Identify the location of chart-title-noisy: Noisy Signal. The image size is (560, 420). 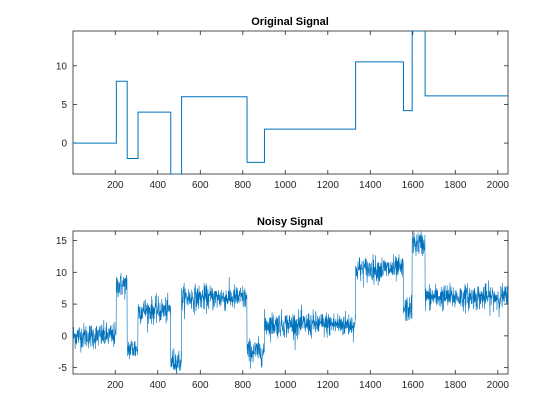
(290, 222).